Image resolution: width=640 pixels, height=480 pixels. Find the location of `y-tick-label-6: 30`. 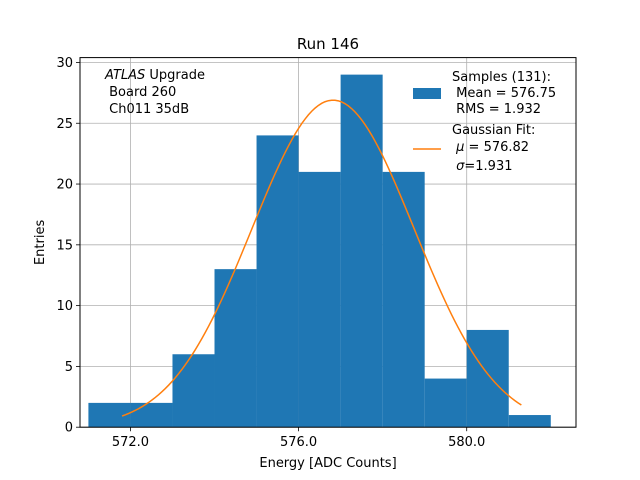

y-tick-label-6: 30 is located at coordinates (64, 63).